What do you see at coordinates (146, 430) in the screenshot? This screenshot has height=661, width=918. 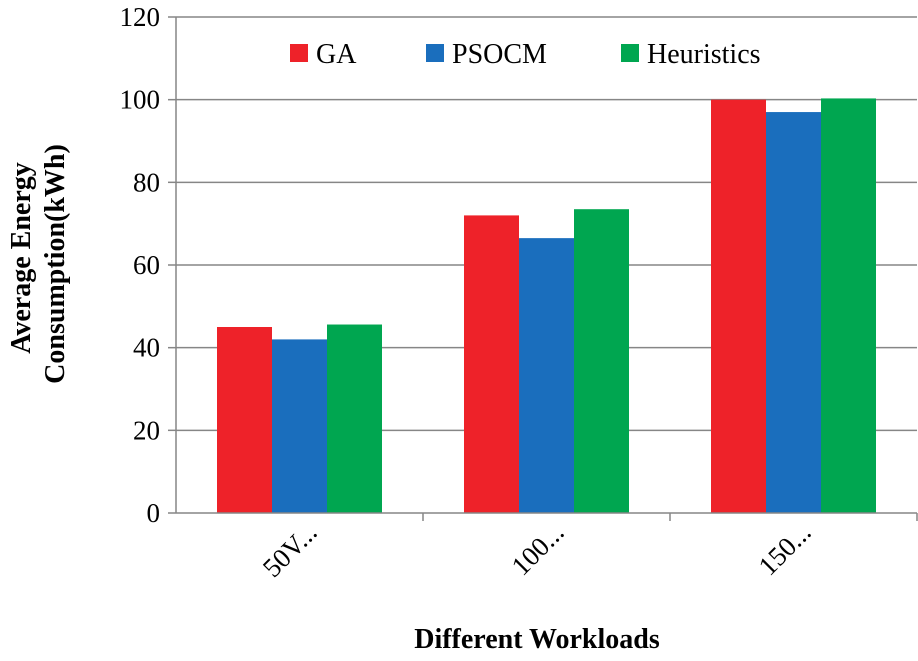 I see `y-tick-label: 20` at bounding box center [146, 430].